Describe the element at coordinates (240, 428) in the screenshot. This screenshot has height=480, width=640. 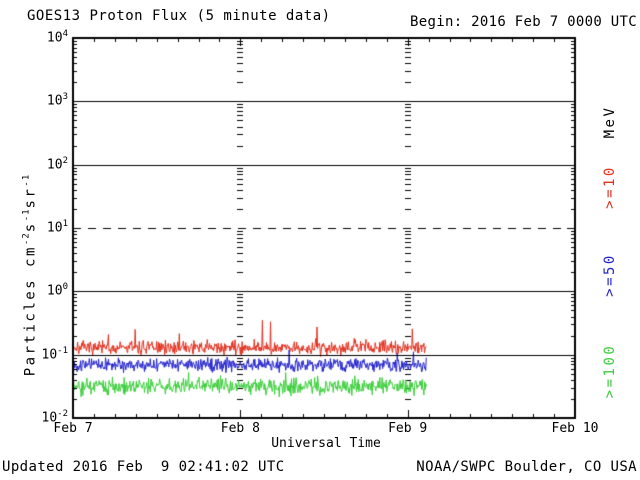
I see `x-tick-feb8: Feb 8` at that location.